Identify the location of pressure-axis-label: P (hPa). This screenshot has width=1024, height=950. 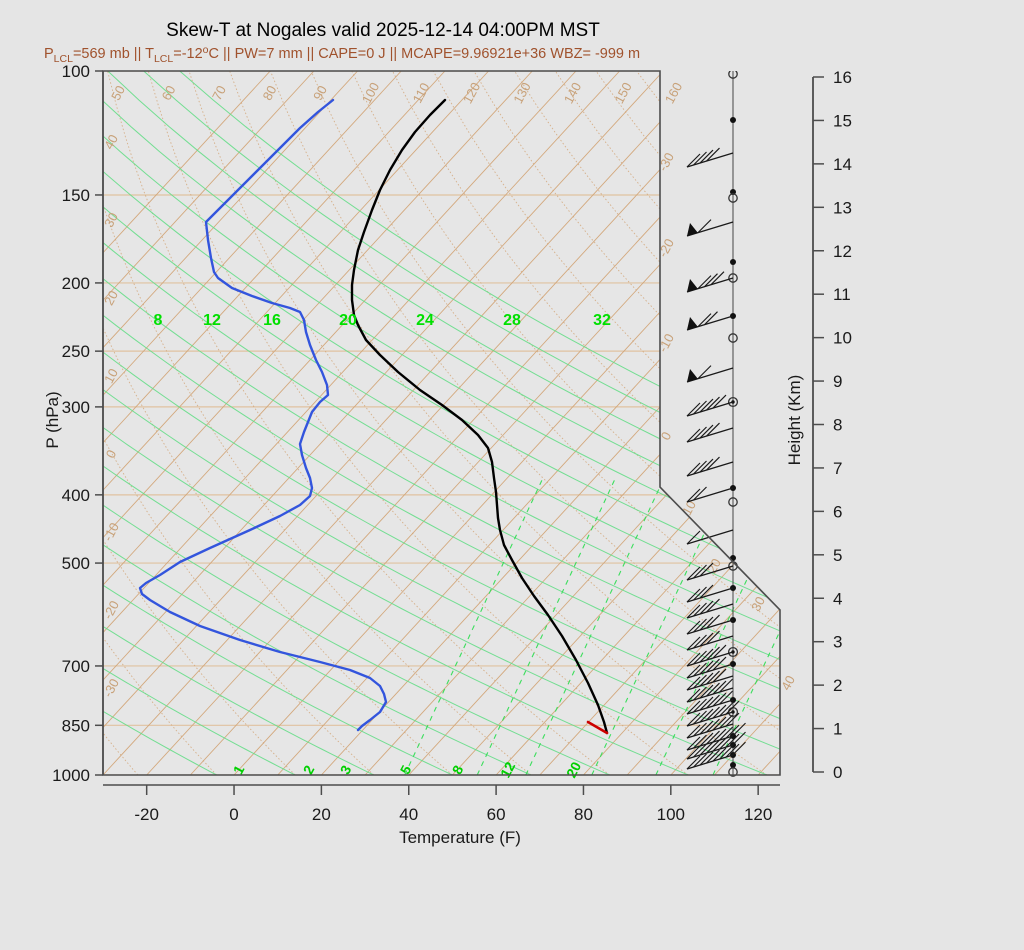
(52, 419).